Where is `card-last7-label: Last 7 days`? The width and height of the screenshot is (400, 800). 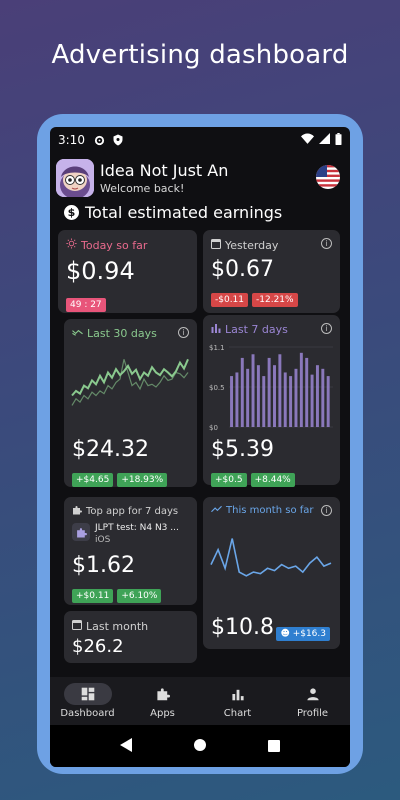 card-last7-label: Last 7 days is located at coordinates (256, 329).